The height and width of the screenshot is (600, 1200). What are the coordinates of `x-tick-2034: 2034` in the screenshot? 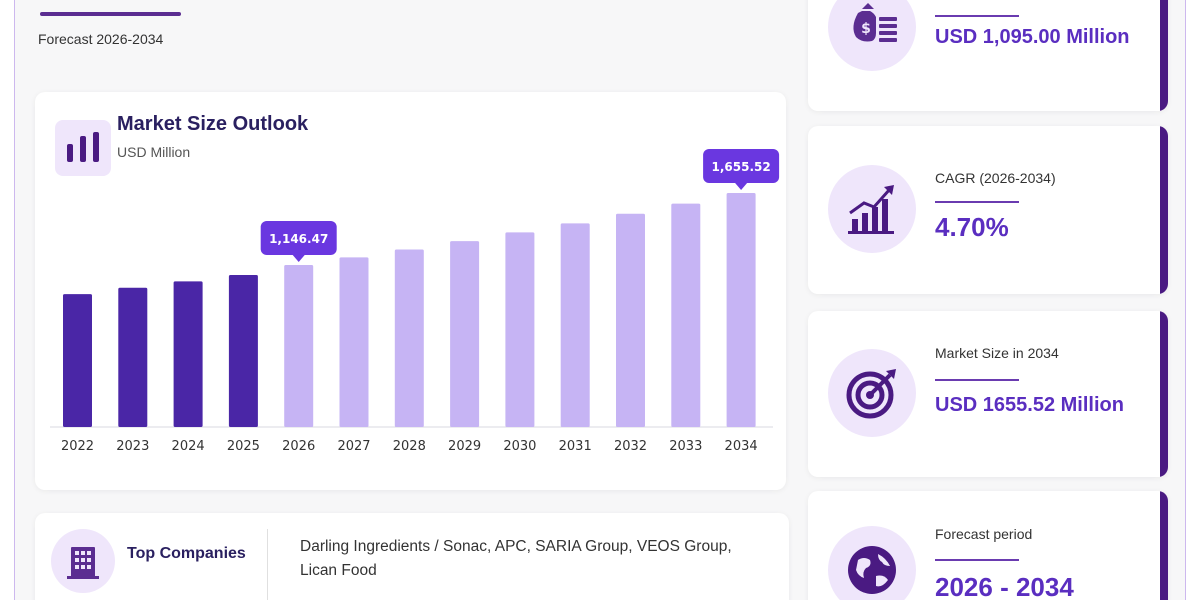 It's located at (741, 446).